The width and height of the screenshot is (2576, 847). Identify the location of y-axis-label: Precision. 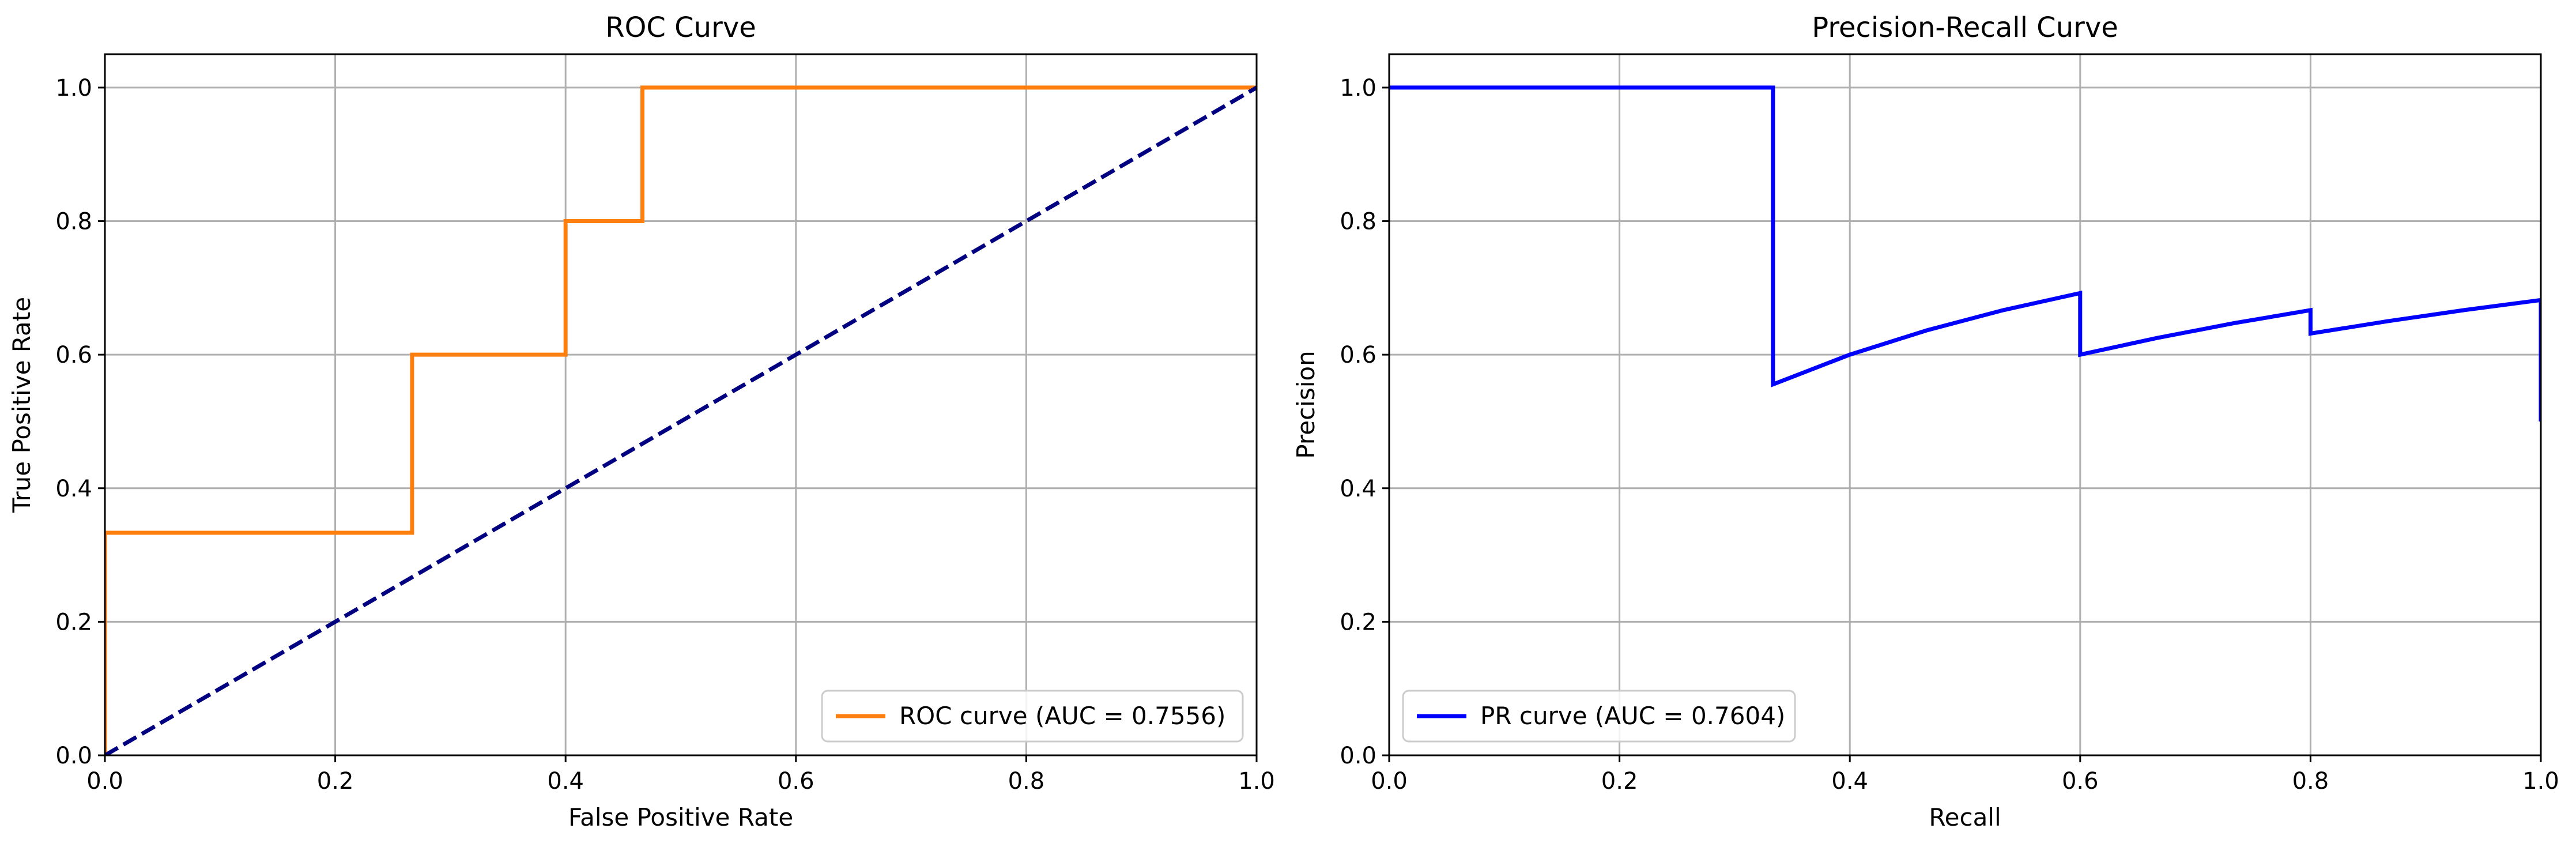
(1306, 404).